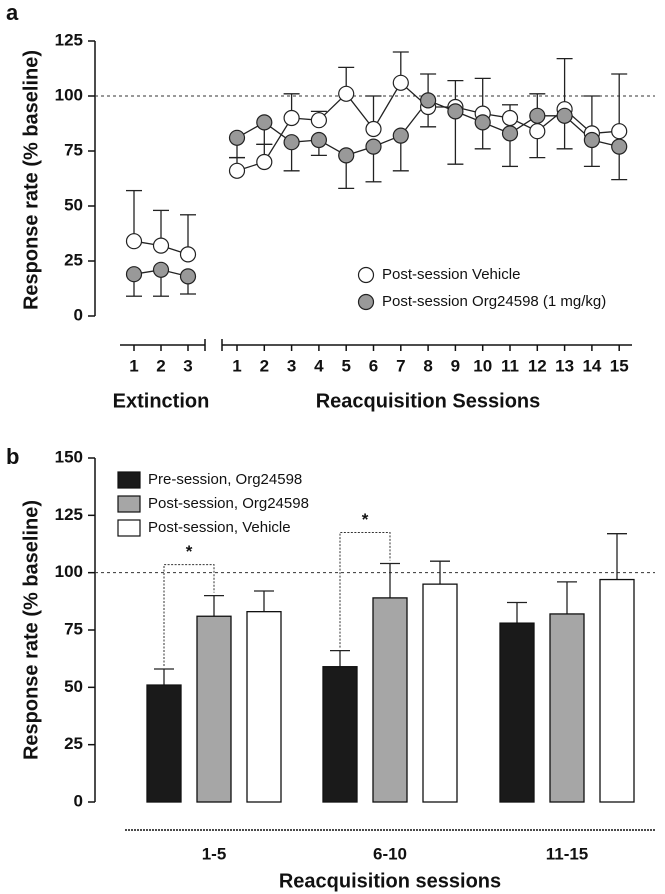 The width and height of the screenshot is (665, 894). What do you see at coordinates (619, 365) in the screenshot?
I see `x-tick-label: 15` at bounding box center [619, 365].